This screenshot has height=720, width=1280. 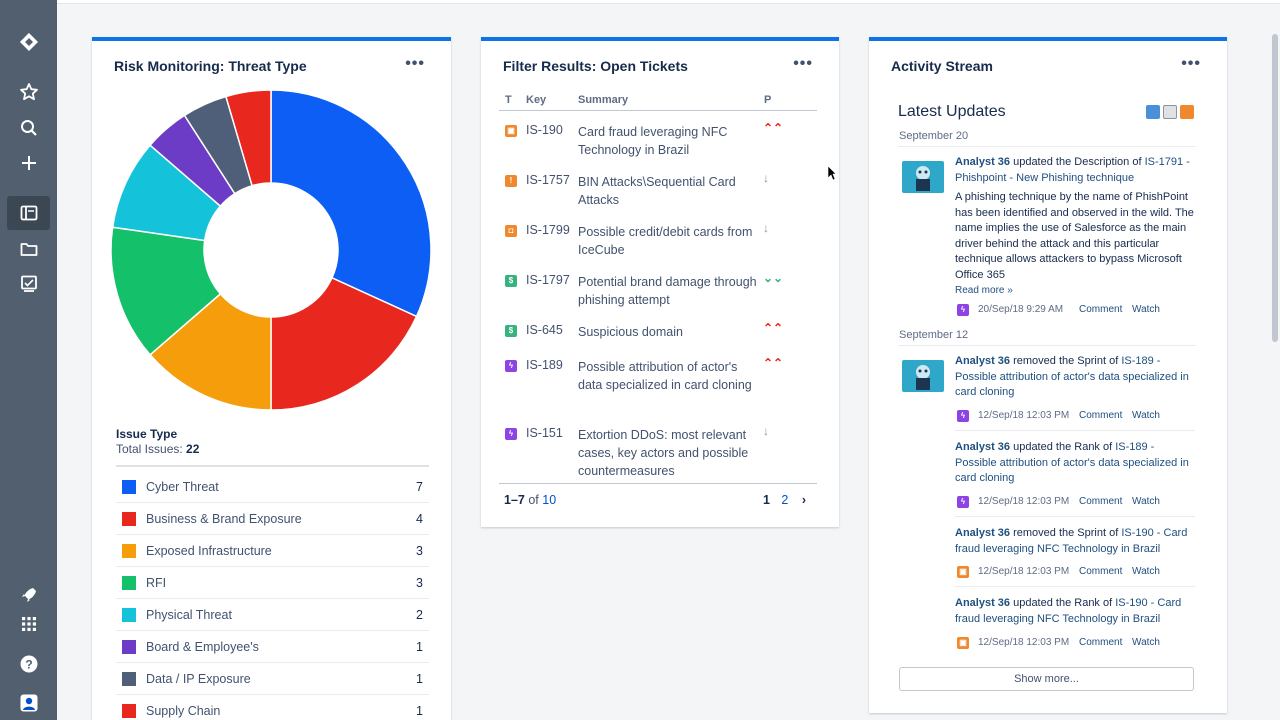 I want to click on activity-action: removed the Sprint of, so click(x=1066, y=533).